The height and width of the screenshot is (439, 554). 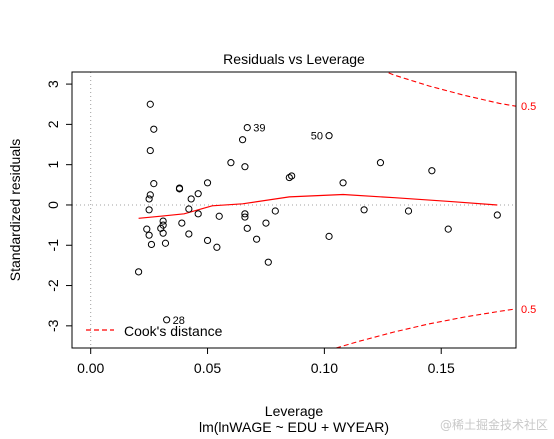 I want to click on x-axis-sublabel: lm(lnWAGE ~ EDU + WYEAR), so click(x=294, y=427).